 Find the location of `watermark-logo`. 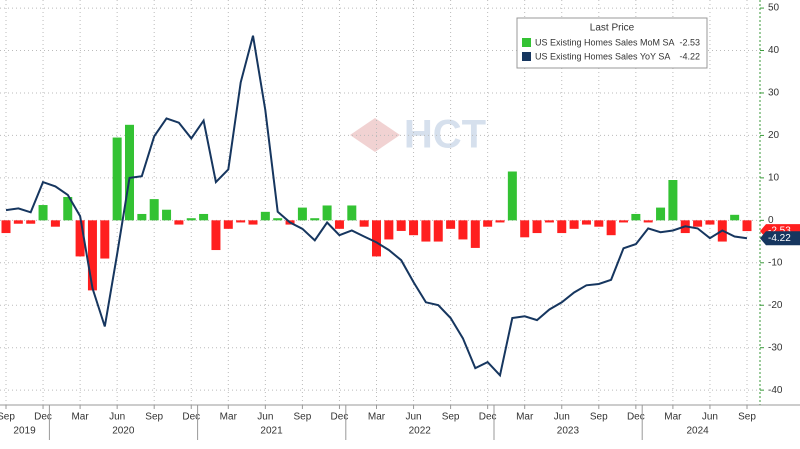

watermark-logo is located at coordinates (375, 135).